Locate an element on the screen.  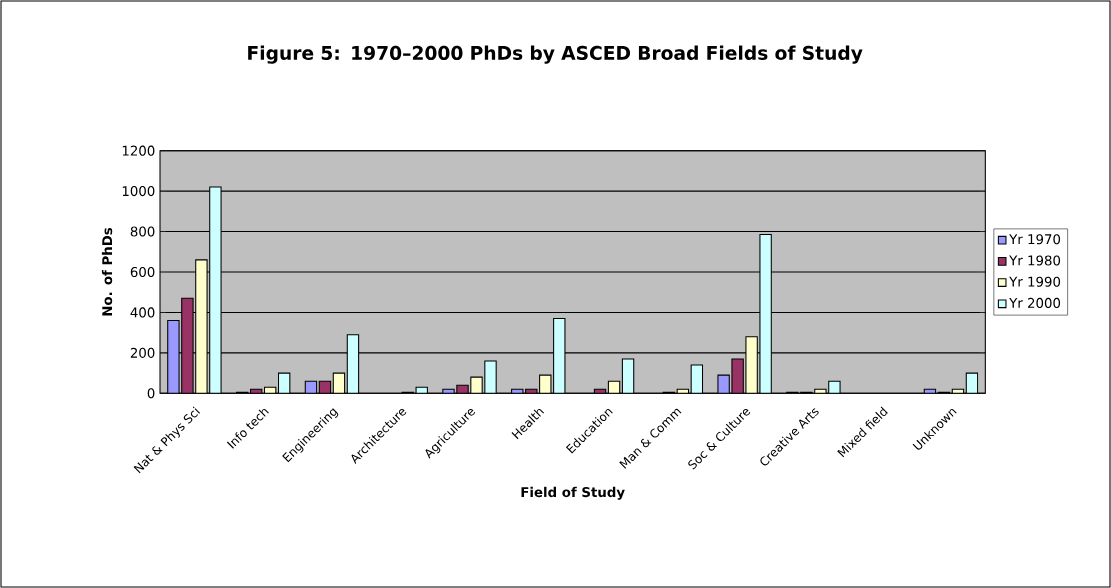
chart-title: Figure 5: 1970–2000 PhDs by ASCED Broad Fields of Study is located at coordinates (555, 54).